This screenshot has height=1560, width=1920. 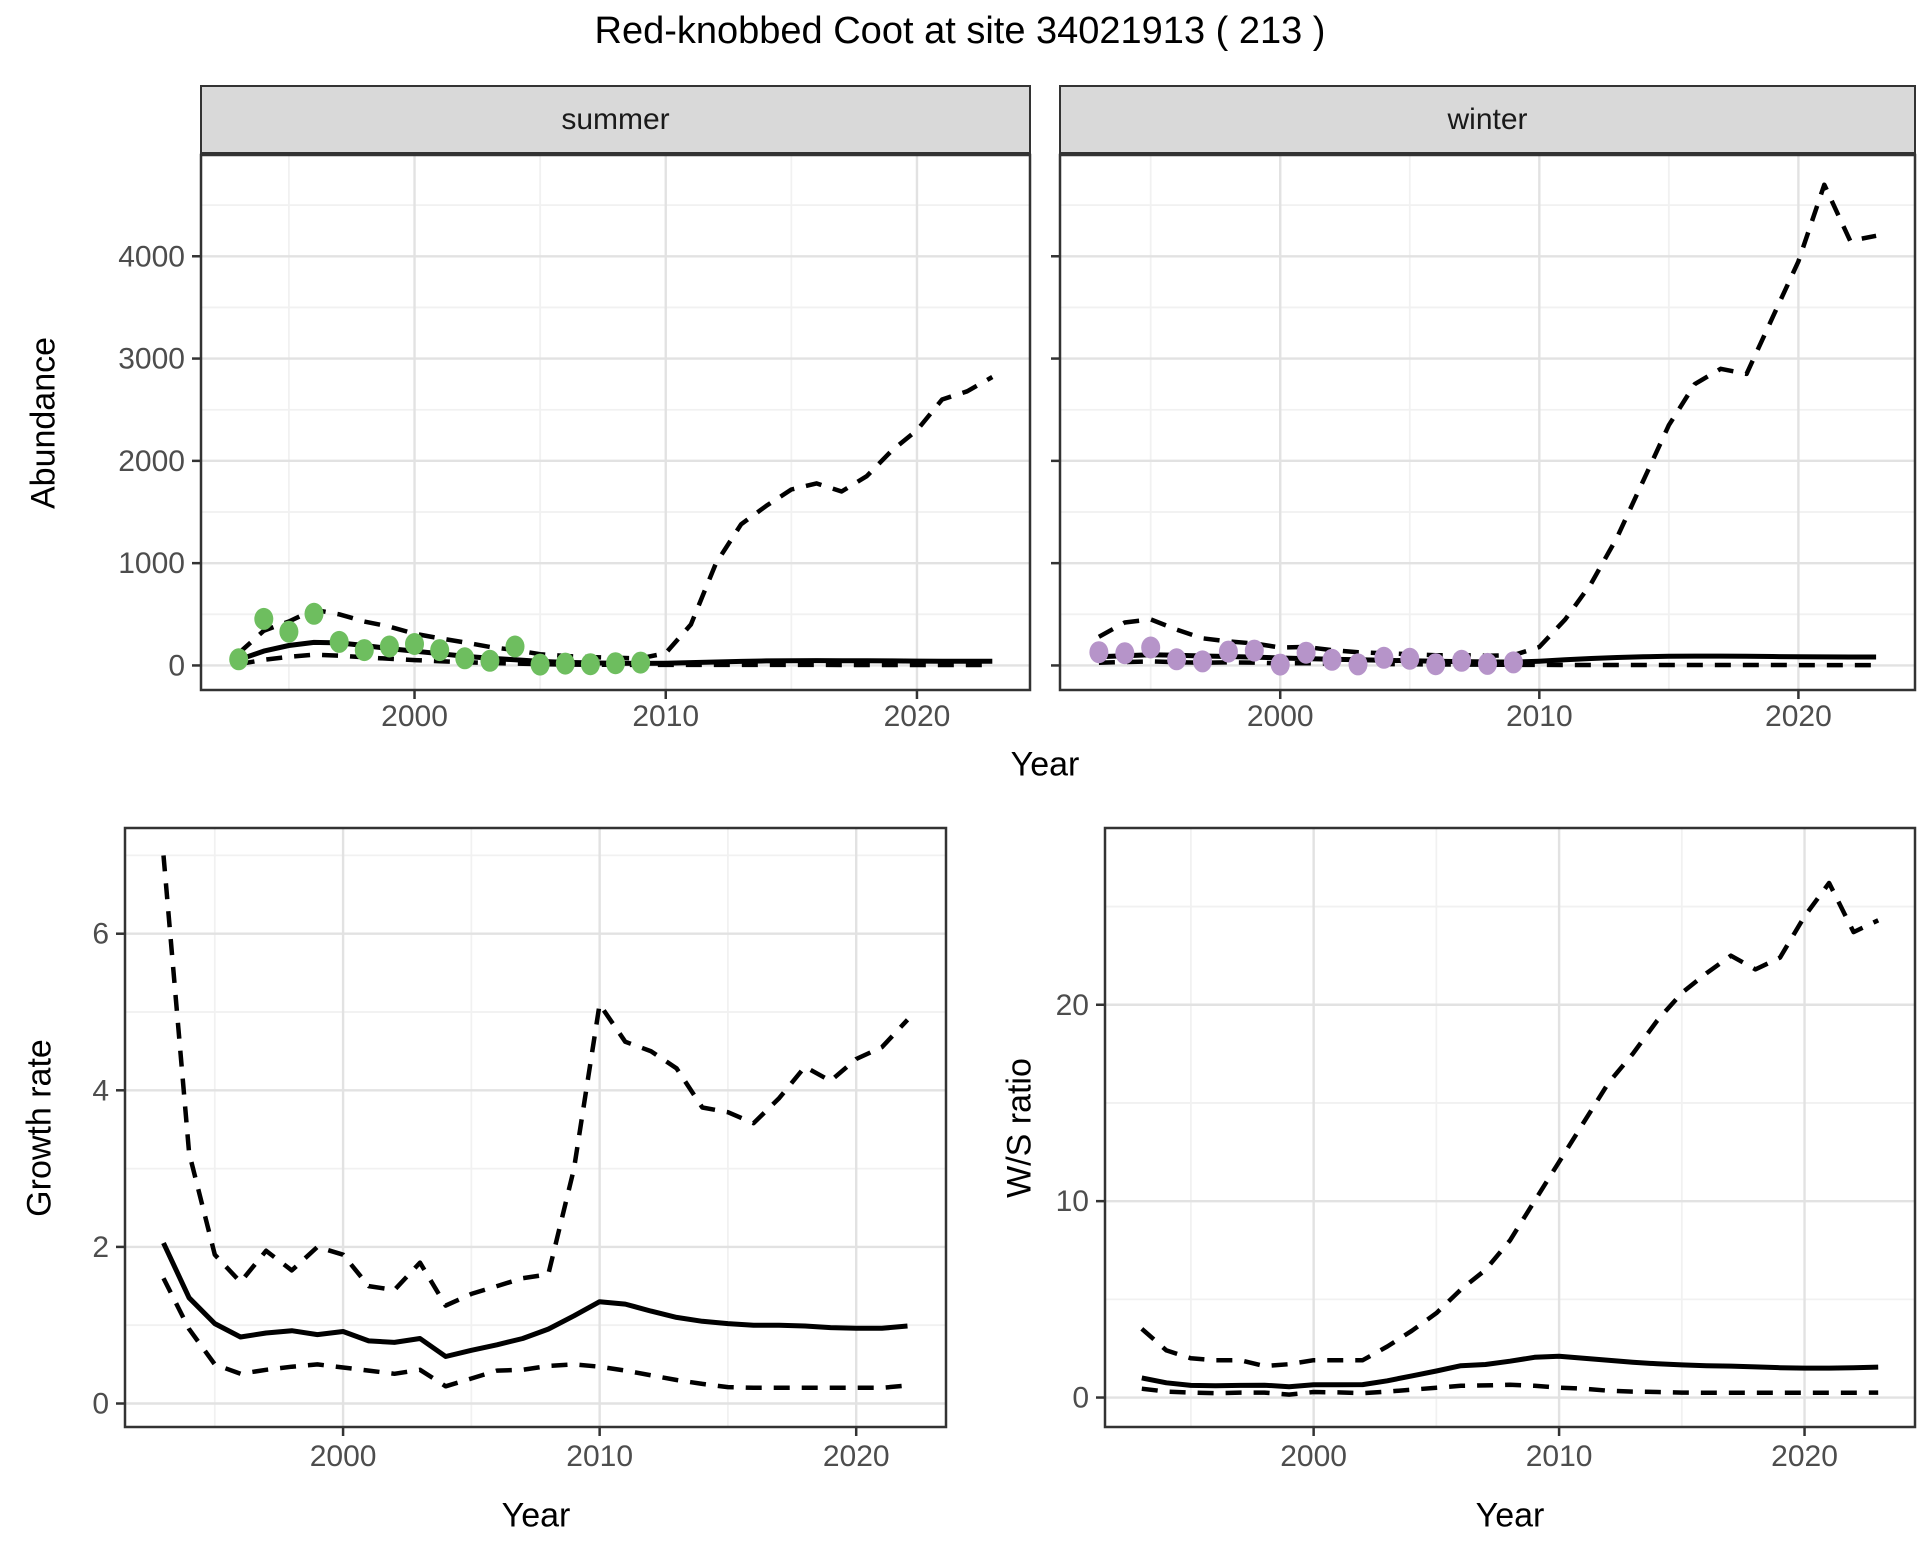 What do you see at coordinates (151, 256) in the screenshot?
I see `y-tick-label: 4000` at bounding box center [151, 256].